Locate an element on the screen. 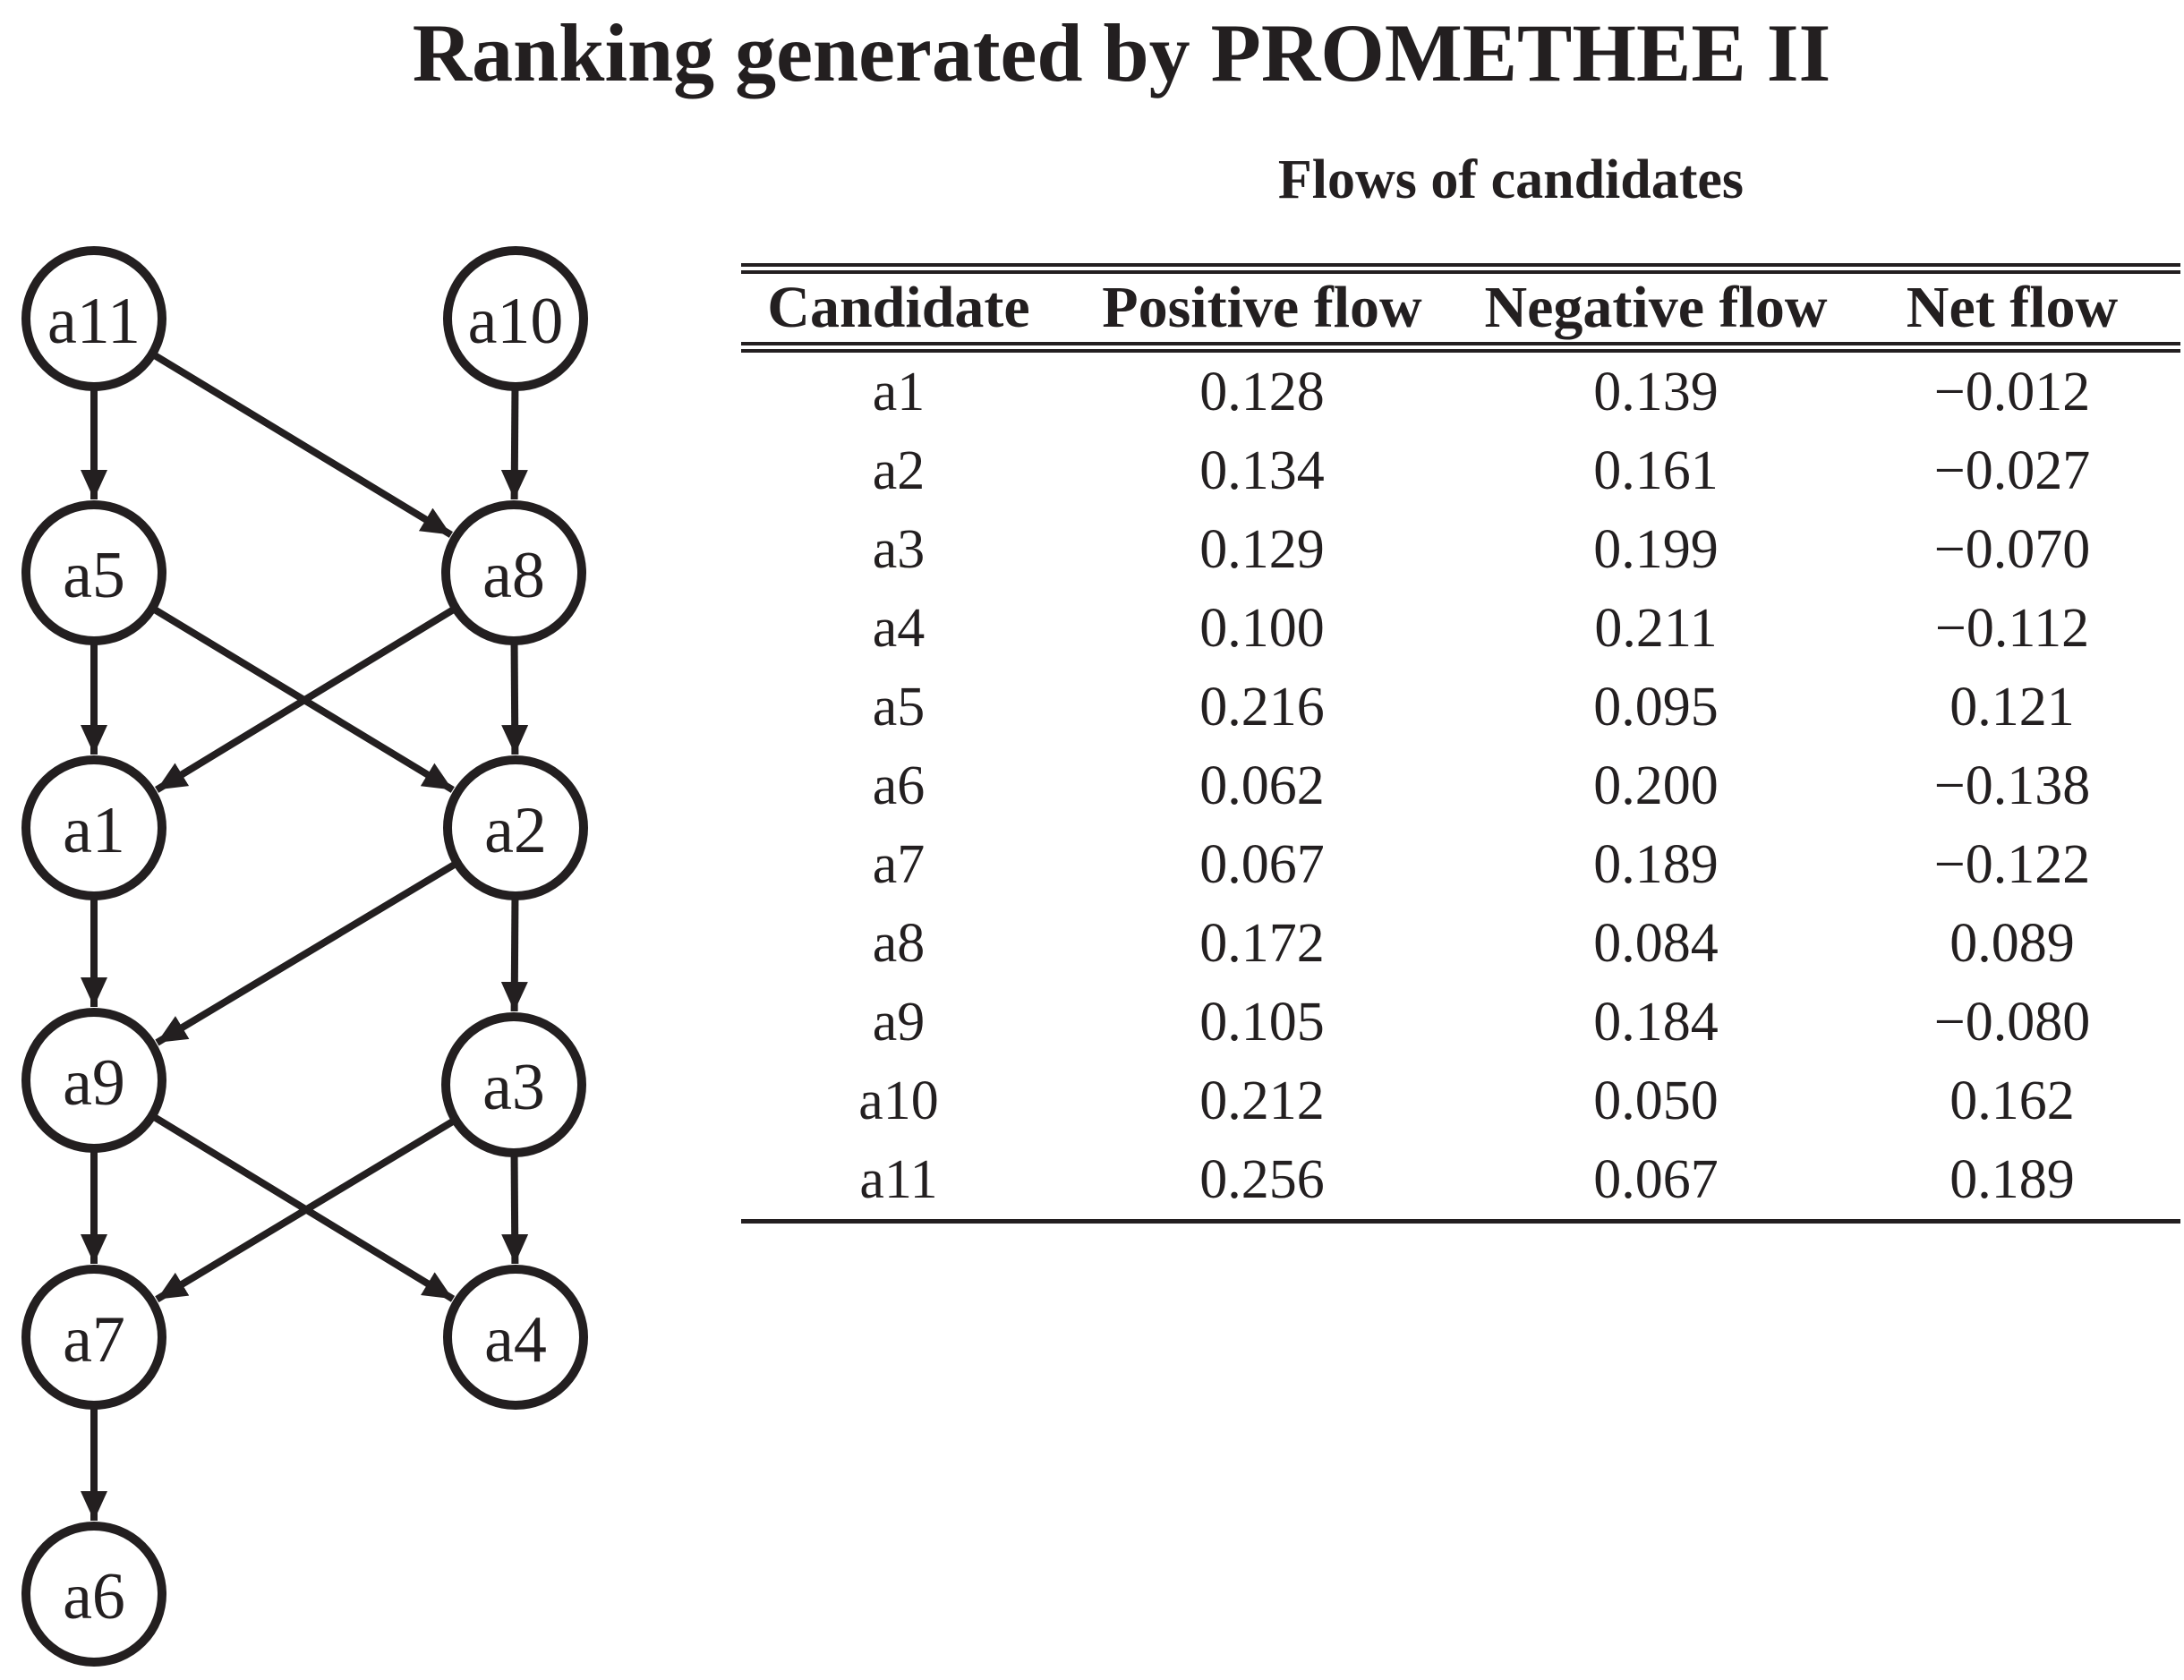 Image resolution: width=2184 pixels, height=1680 pixels. candidate-cell: a10 is located at coordinates (898, 1100).